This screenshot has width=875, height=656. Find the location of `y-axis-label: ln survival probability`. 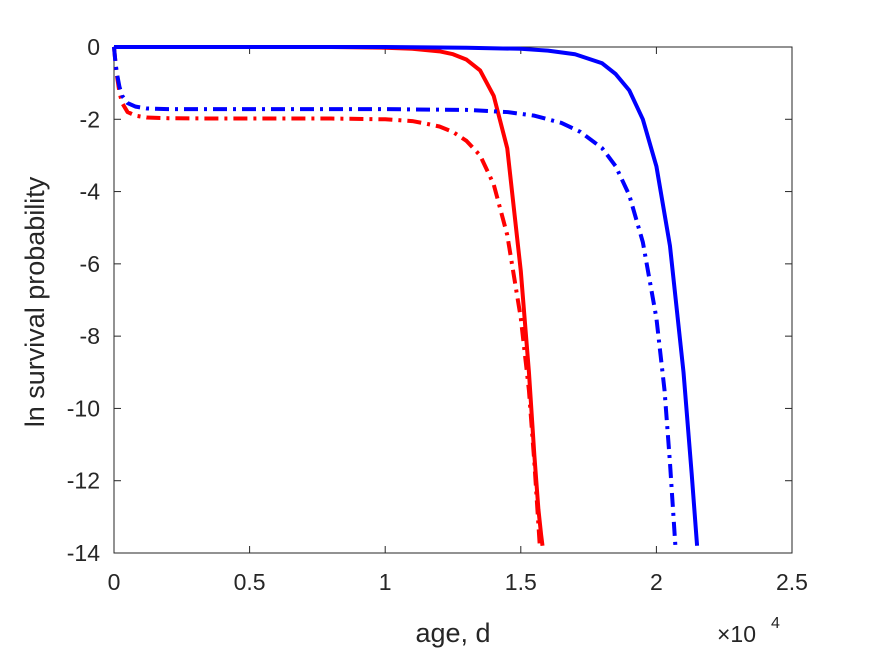

y-axis-label: ln survival probability is located at coordinates (35, 301).